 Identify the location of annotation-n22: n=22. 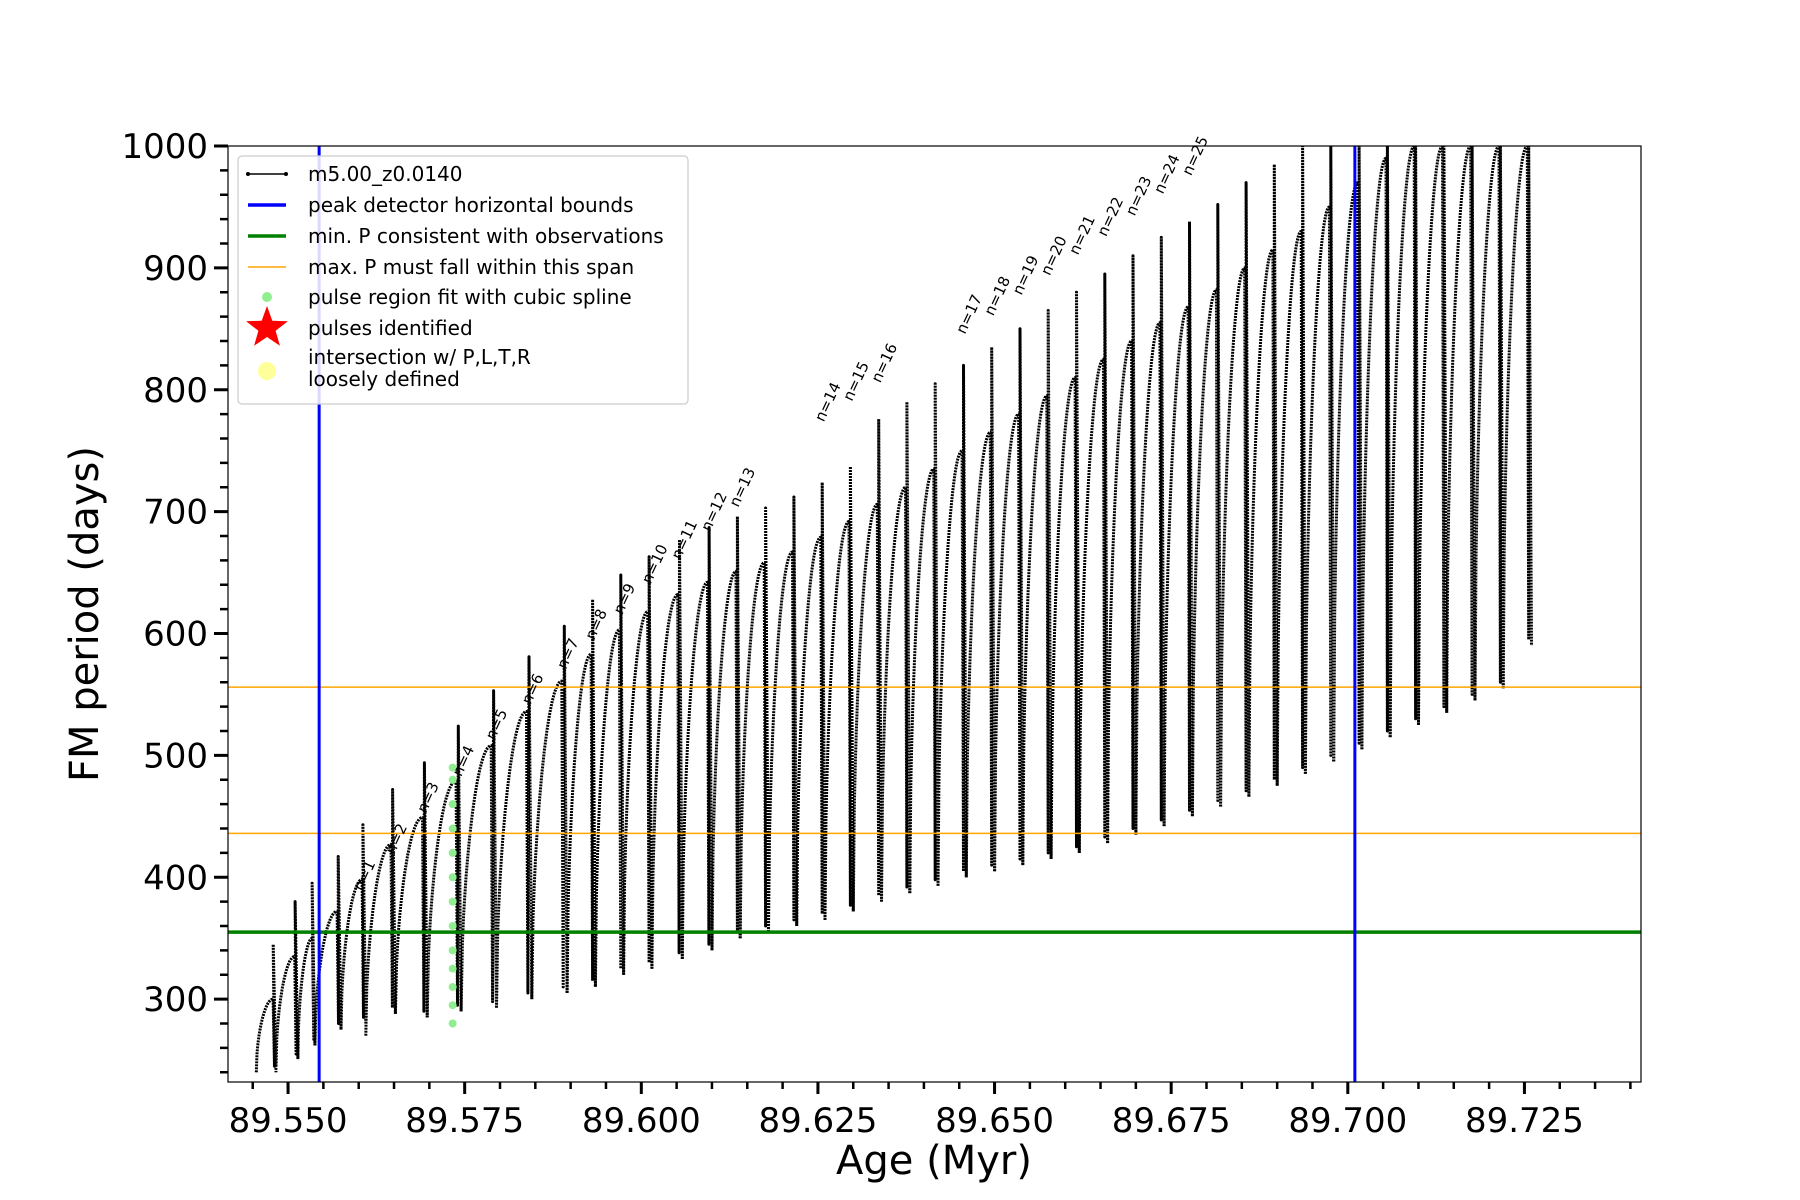
(1110, 216).